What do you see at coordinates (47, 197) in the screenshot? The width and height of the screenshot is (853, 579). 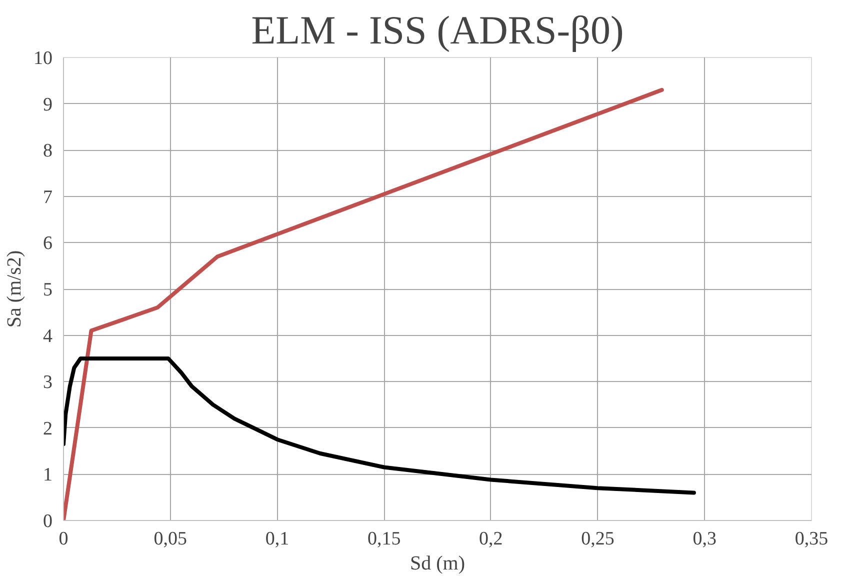 I see `y-tick-label: 7` at bounding box center [47, 197].